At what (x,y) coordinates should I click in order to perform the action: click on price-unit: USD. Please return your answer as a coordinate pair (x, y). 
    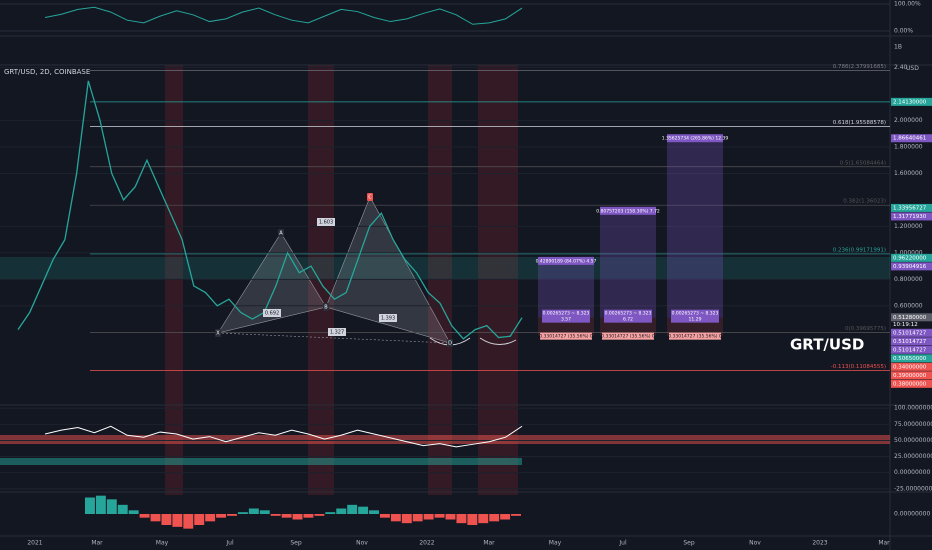
    Looking at the image, I should click on (912, 68).